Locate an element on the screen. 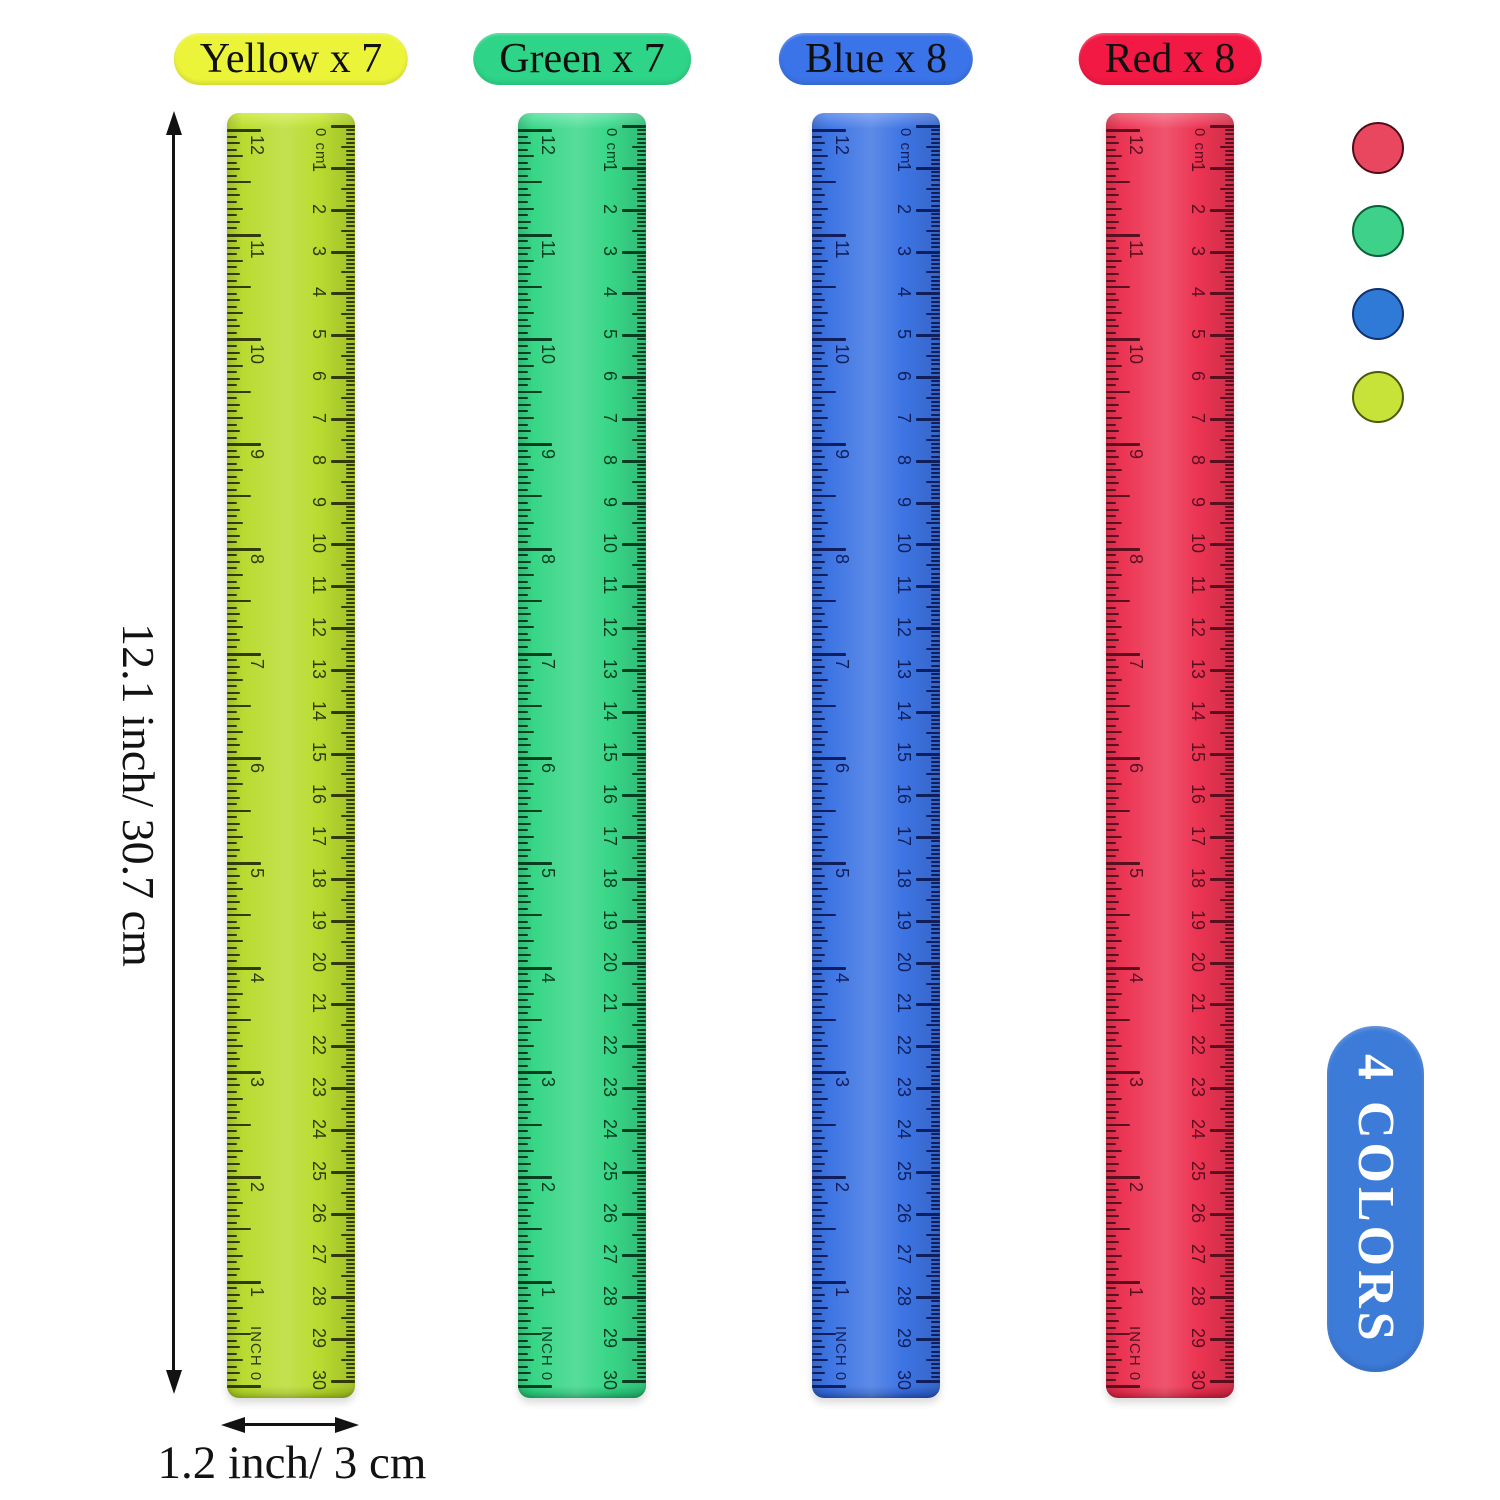 Image resolution: width=1500 pixels, height=1500 pixels. ruler-number: INCH 0 is located at coordinates (546, 1354).